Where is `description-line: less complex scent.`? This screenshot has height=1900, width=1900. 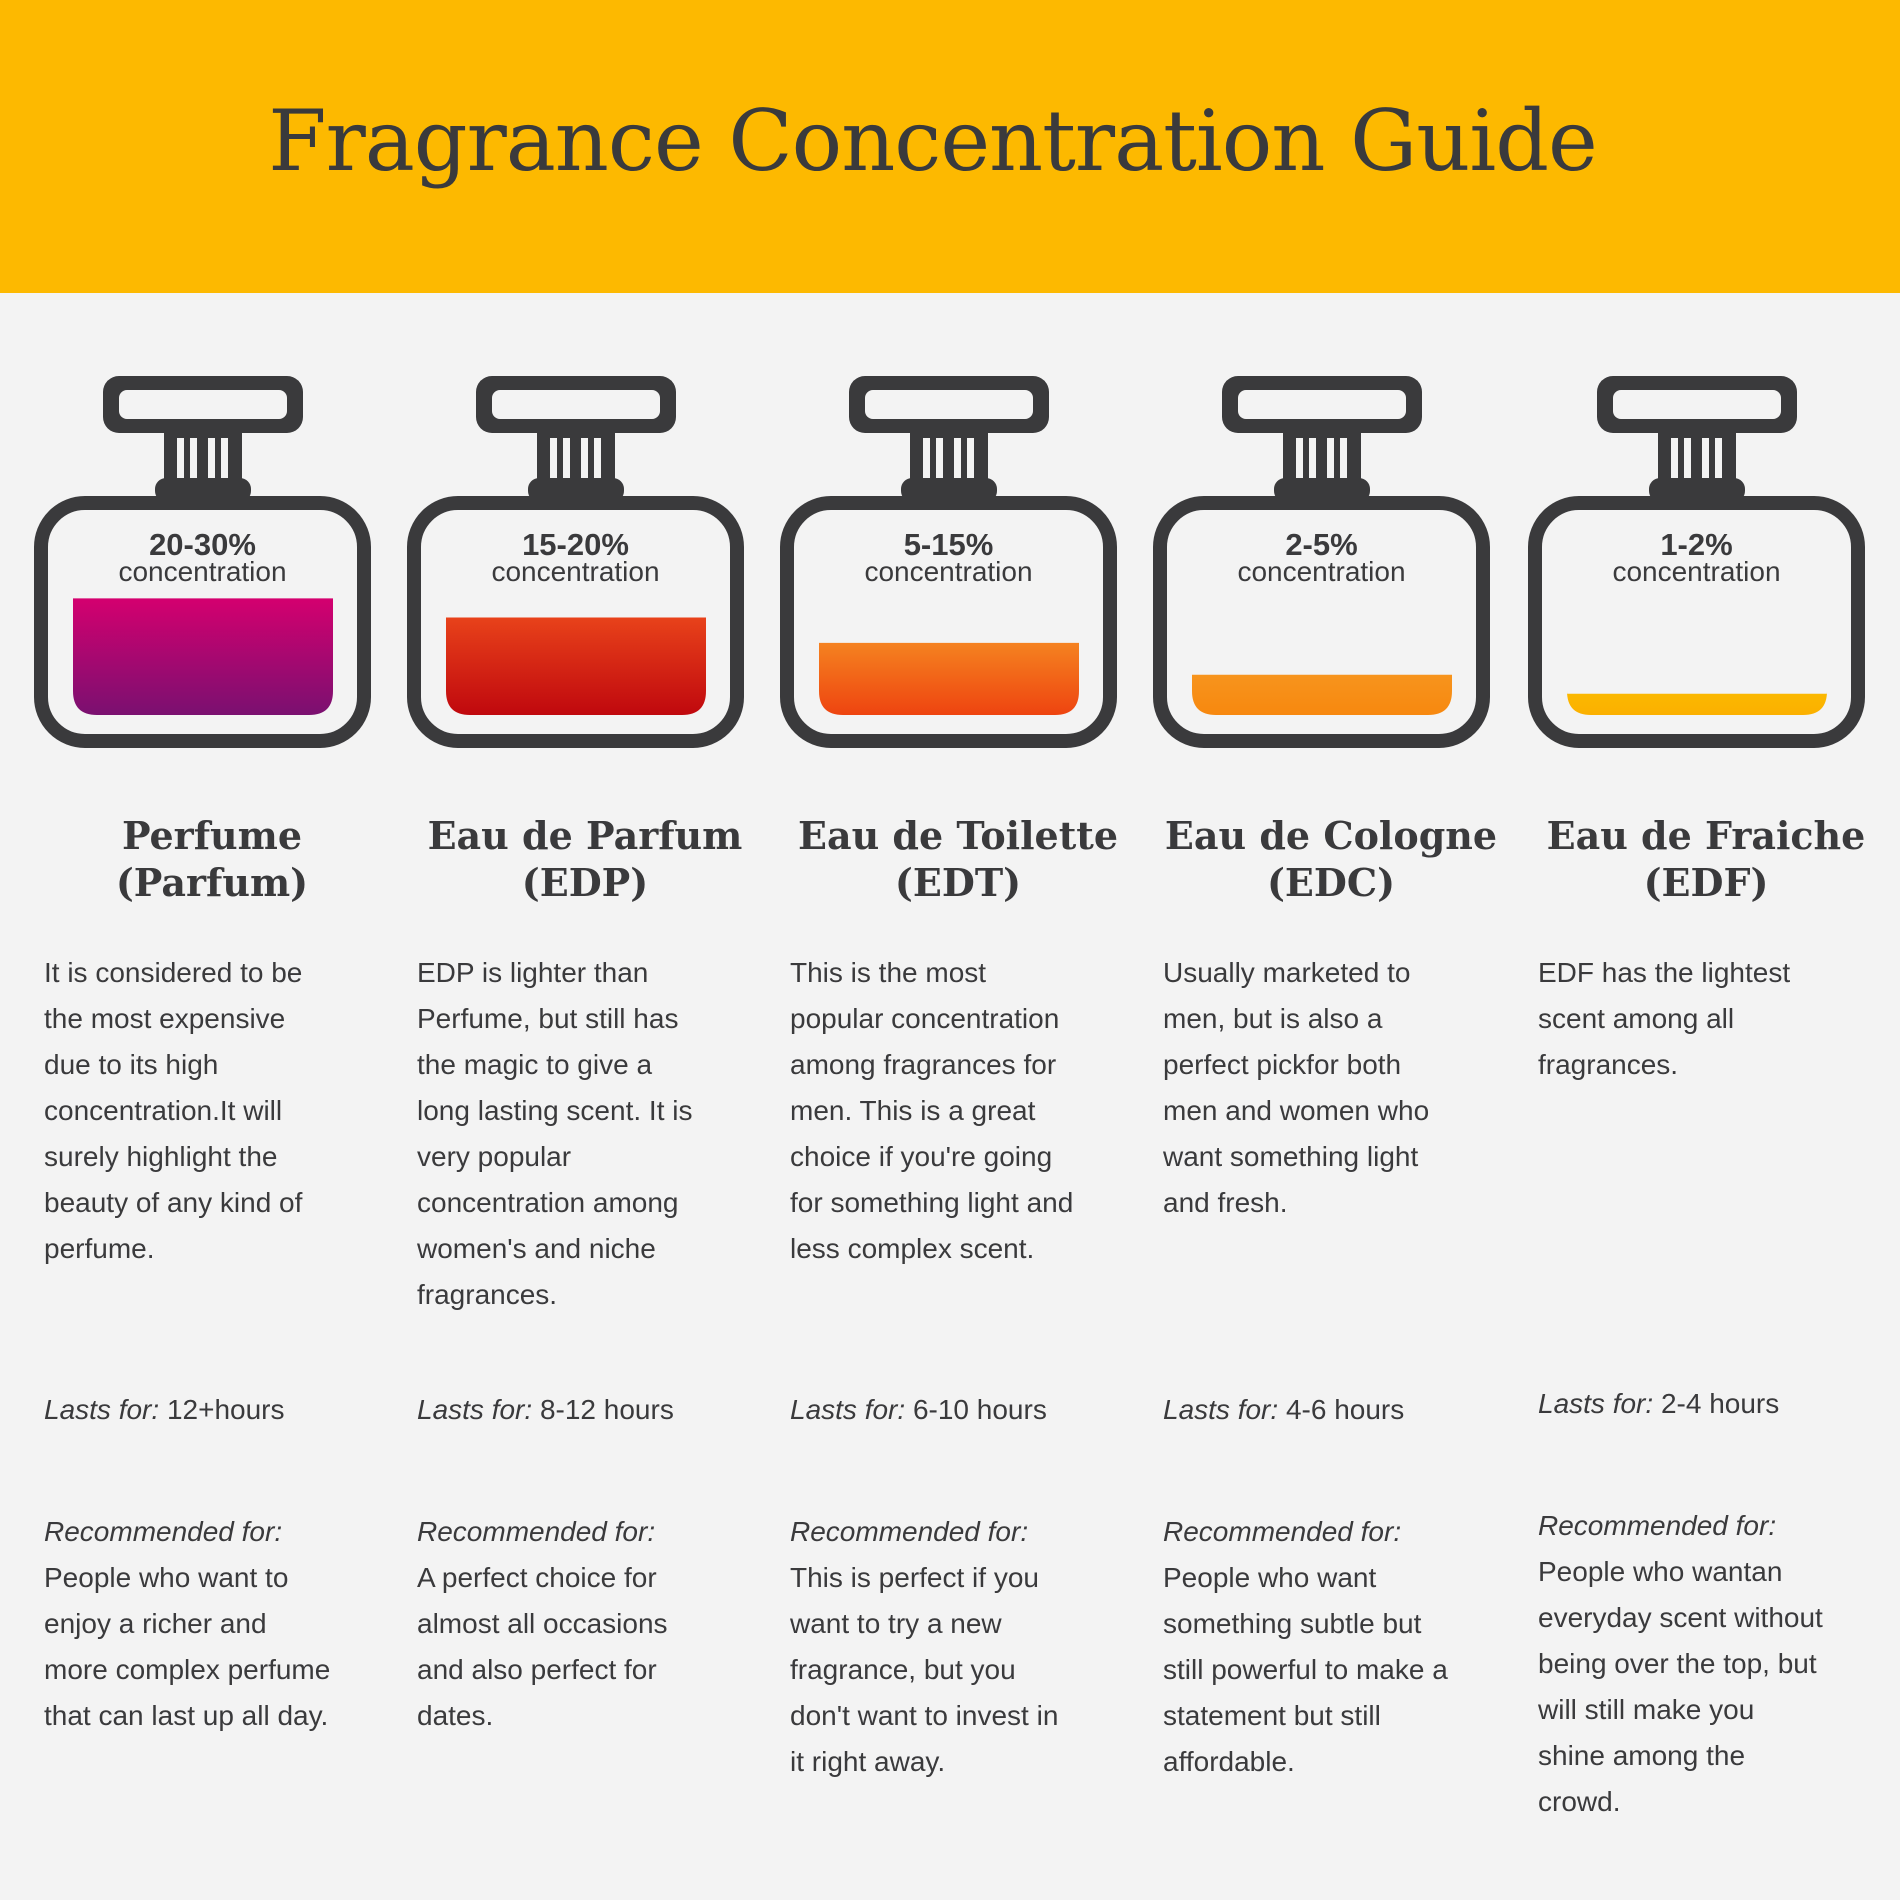
description-line: less complex scent. is located at coordinates (912, 1248).